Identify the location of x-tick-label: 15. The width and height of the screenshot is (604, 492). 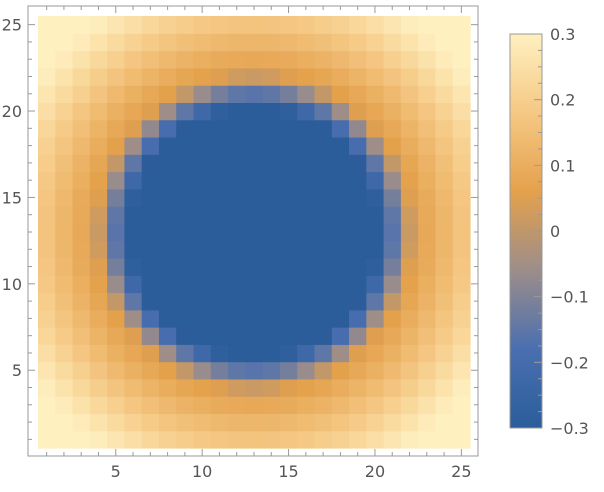
(288, 471).